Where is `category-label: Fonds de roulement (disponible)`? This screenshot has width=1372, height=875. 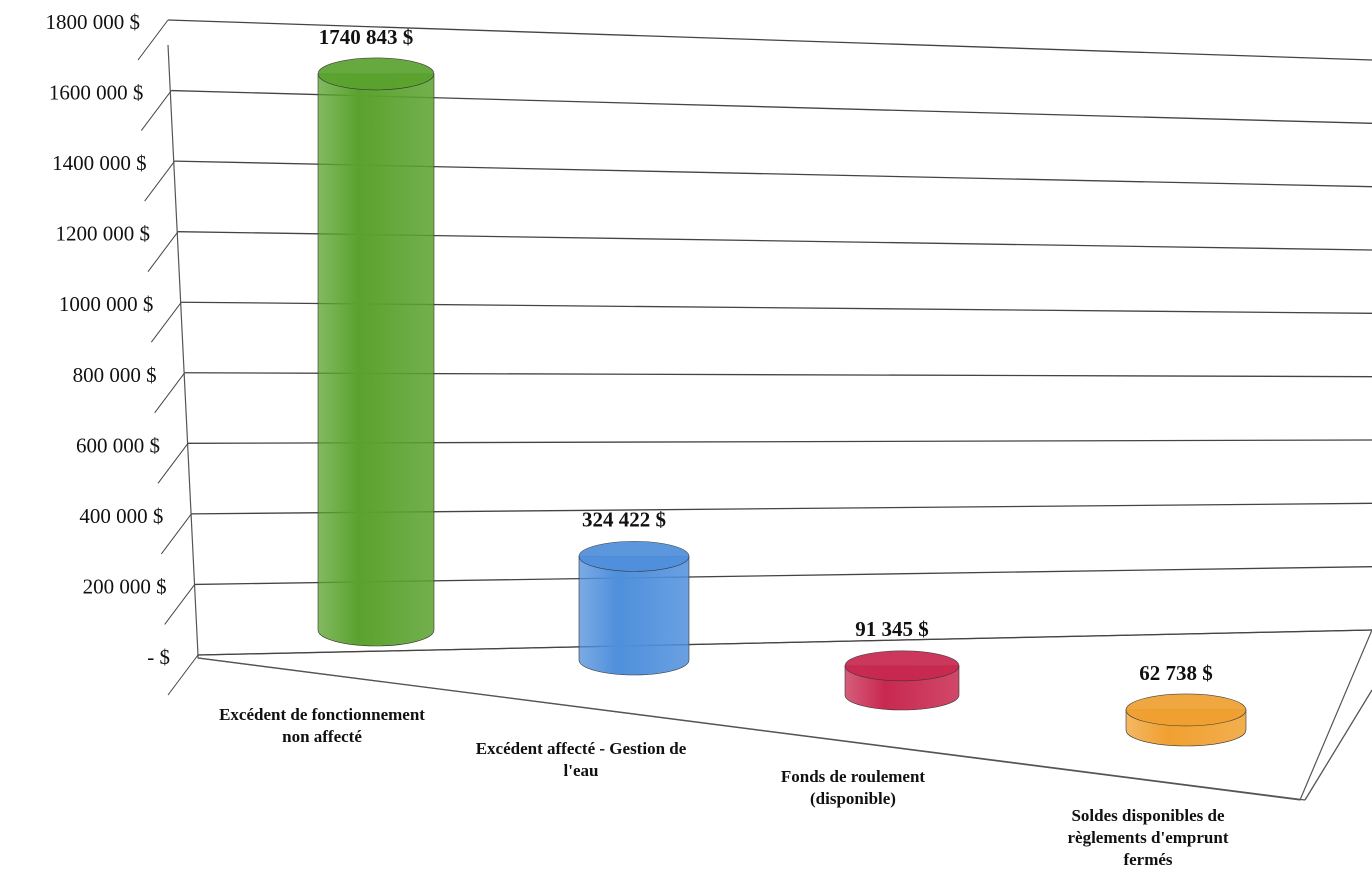 category-label: Fonds de roulement (disponible) is located at coordinates (853, 787).